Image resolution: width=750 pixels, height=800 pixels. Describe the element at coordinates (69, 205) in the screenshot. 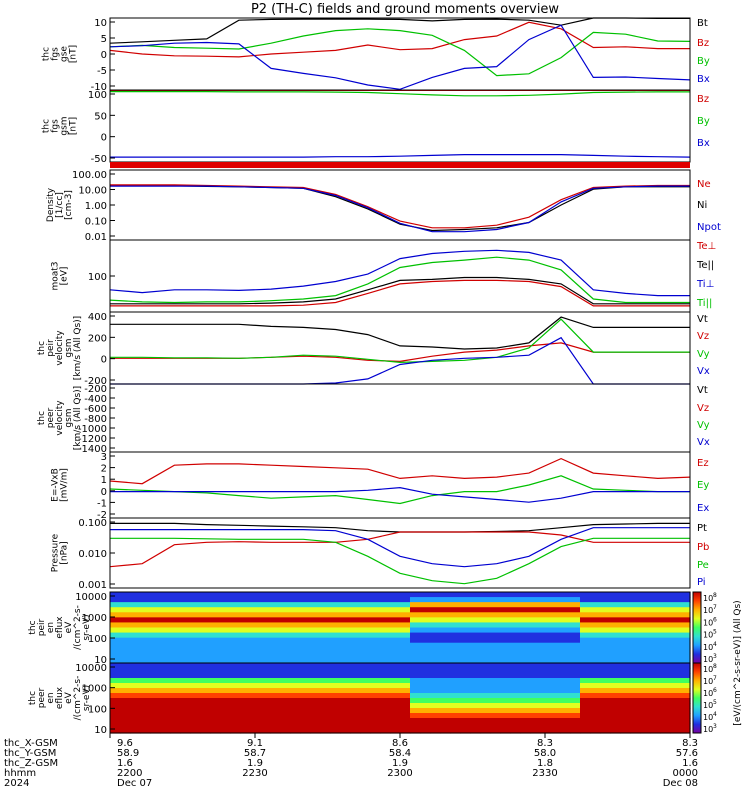

I see `y-axis-label: [cm-3]` at that location.